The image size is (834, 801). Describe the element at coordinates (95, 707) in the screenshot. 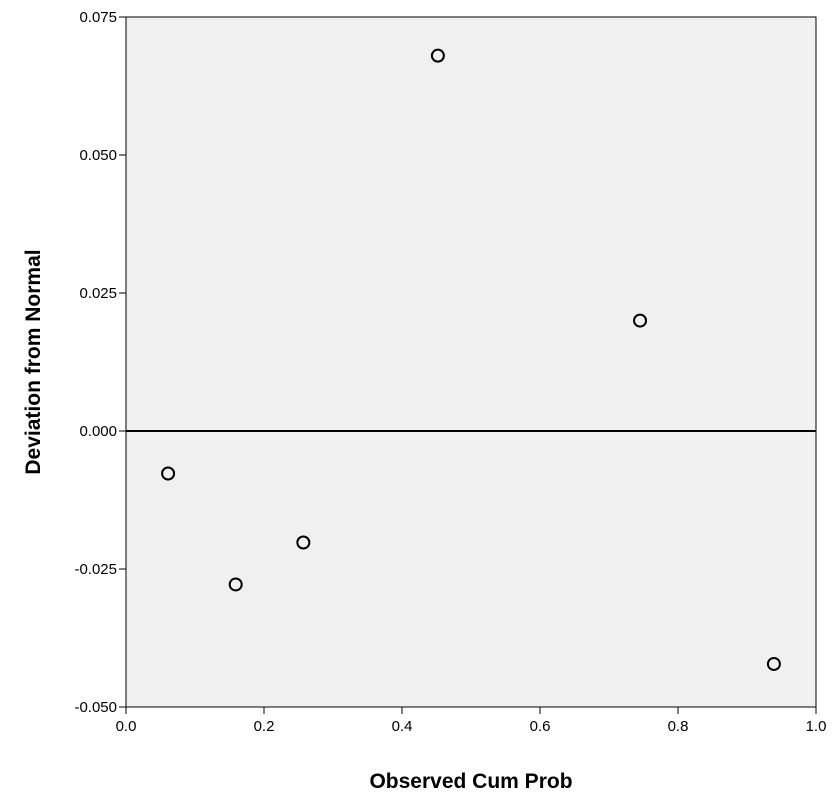

I see `y-tick-label: -0.050` at that location.